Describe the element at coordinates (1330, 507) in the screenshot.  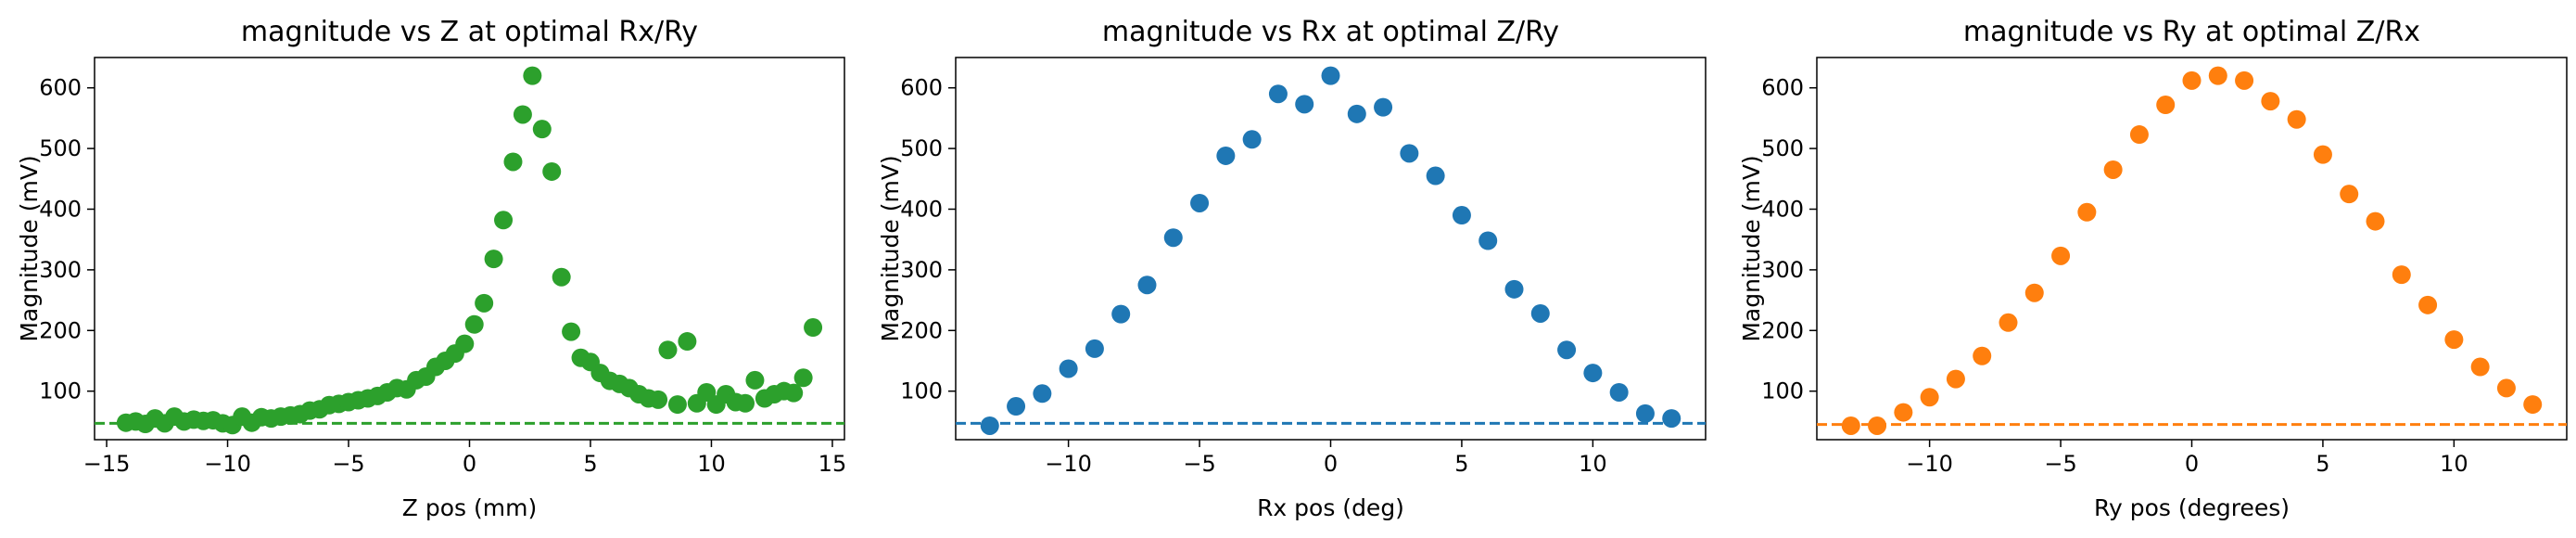
I see `x-axis-label: Rx pos (deg)` at that location.